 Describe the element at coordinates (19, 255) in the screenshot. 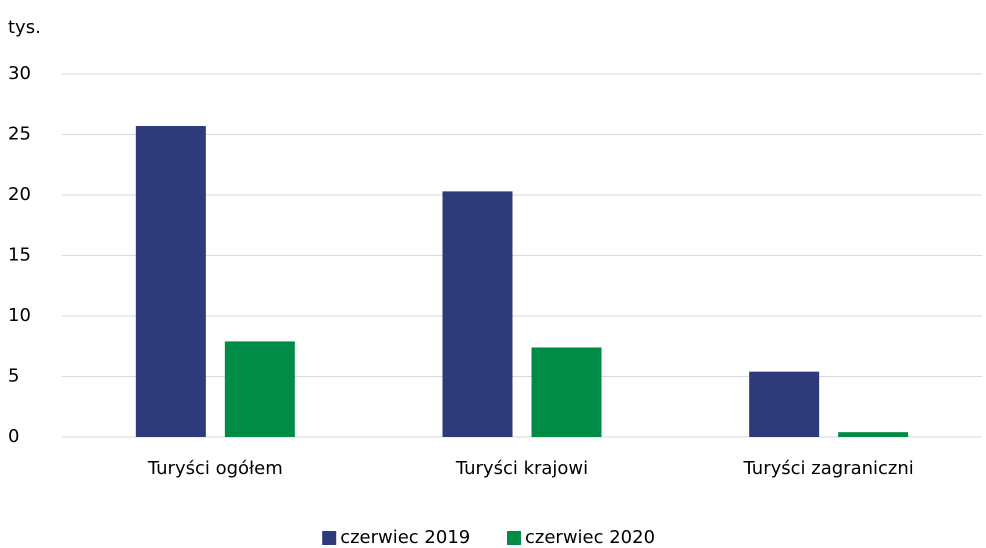

I see `y-tick-label: 15` at that location.